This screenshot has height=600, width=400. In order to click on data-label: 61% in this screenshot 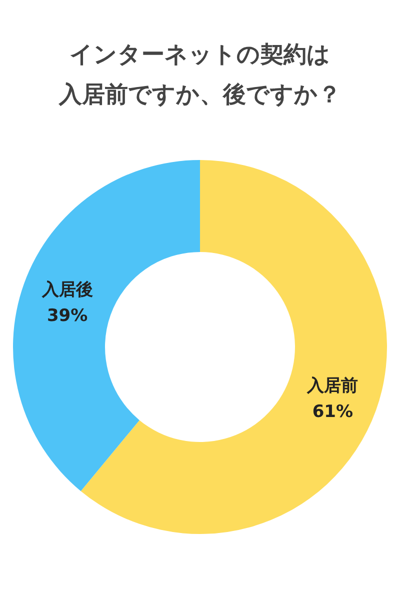, I will do `click(333, 412)`.